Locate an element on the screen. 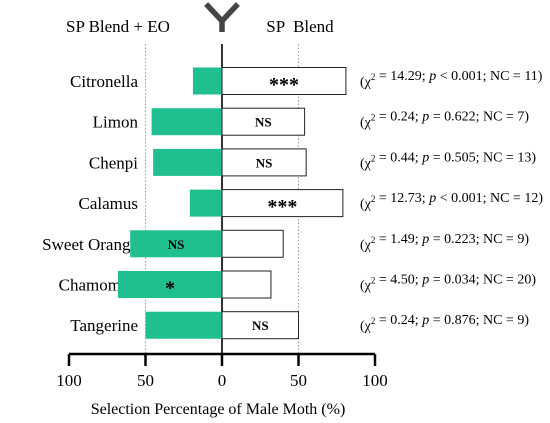 Image resolution: width=550 pixels, height=423 pixels. y-olfactometer-icon is located at coordinates (222, 14).